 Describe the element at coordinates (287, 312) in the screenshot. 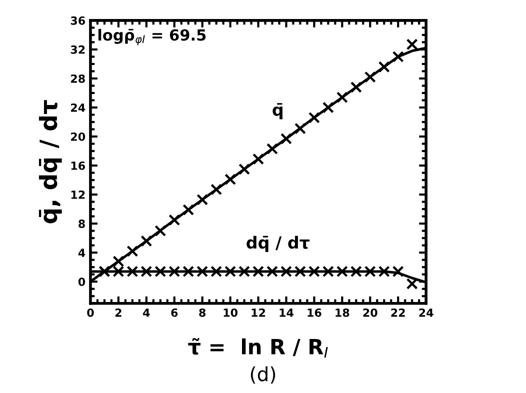

I see `x-tick-label: 14` at that location.